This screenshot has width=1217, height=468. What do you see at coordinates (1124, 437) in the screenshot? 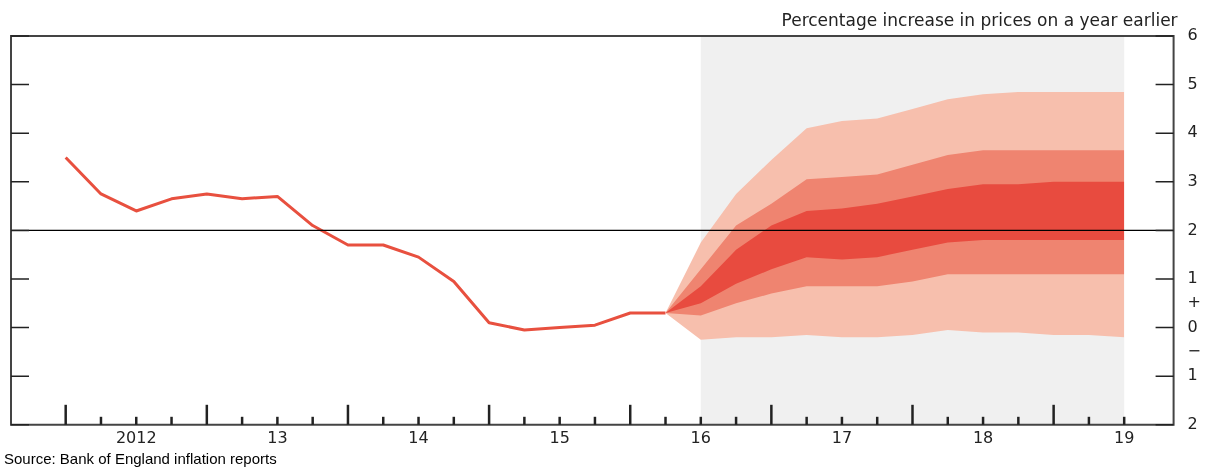
I see `x-tick-label: 19` at bounding box center [1124, 437].